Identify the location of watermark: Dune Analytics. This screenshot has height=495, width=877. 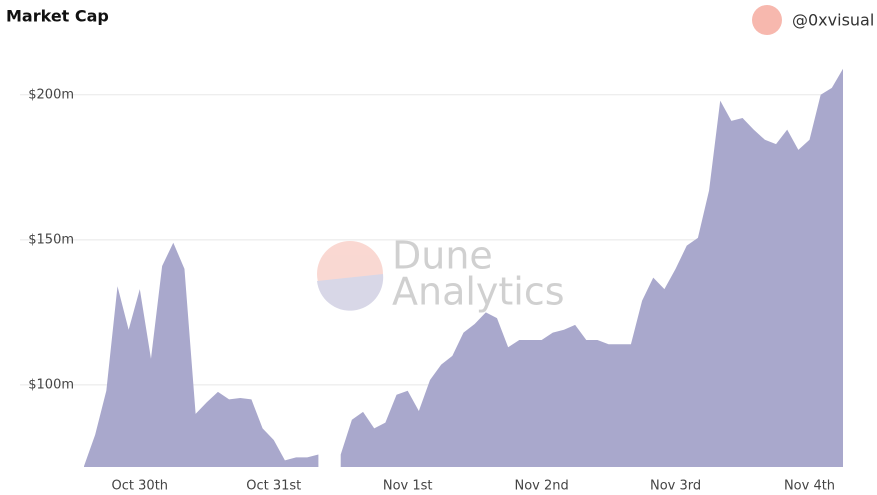
(441, 274).